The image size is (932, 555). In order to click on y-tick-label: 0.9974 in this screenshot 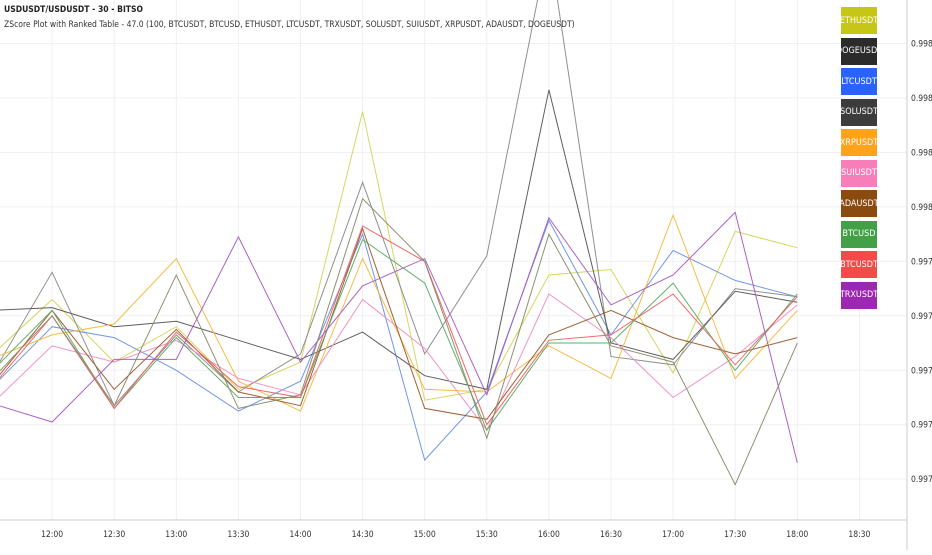, I will do `click(921, 371)`.